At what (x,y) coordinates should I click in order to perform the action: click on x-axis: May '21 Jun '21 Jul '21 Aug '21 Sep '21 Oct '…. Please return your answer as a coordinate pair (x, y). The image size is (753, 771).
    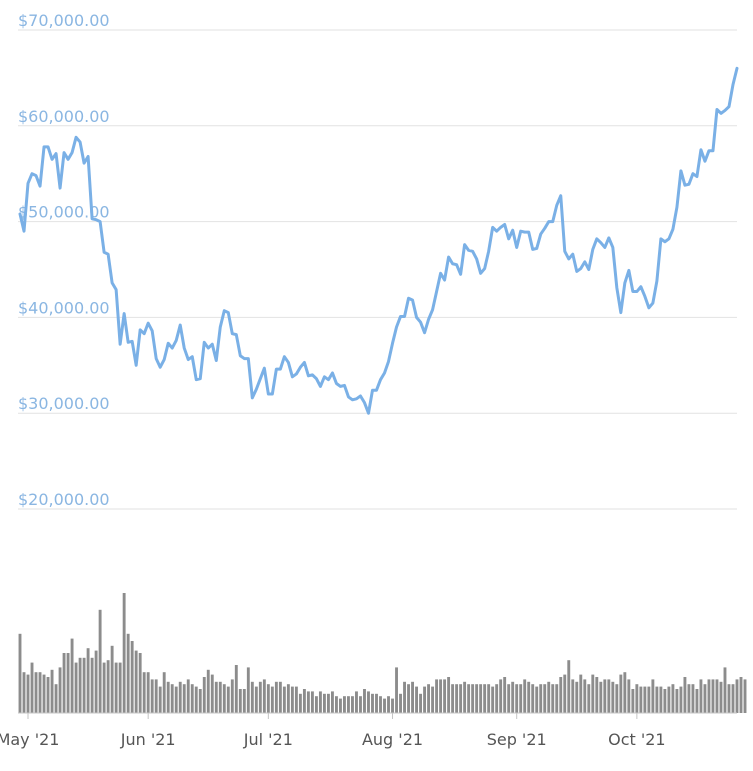
    Looking at the image, I should click on (368, 730).